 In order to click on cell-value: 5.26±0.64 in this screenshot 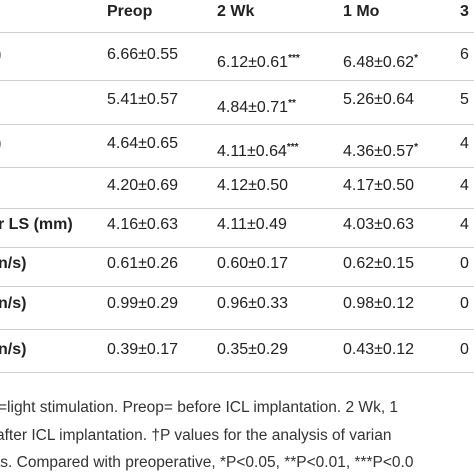, I will do `click(379, 99)`.